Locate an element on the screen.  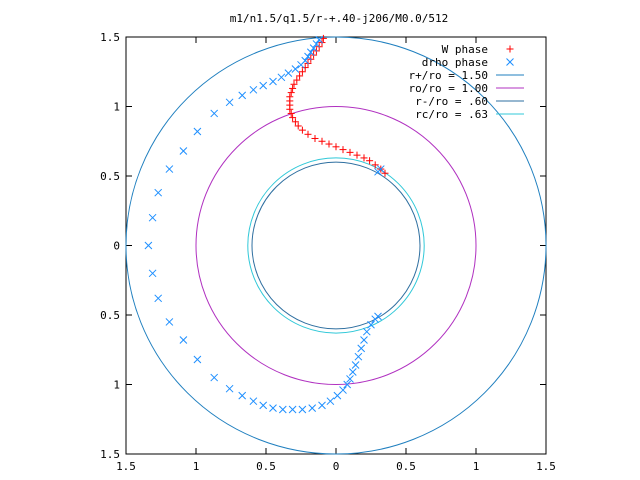
x-tick-label: 0 is located at coordinates (336, 466).